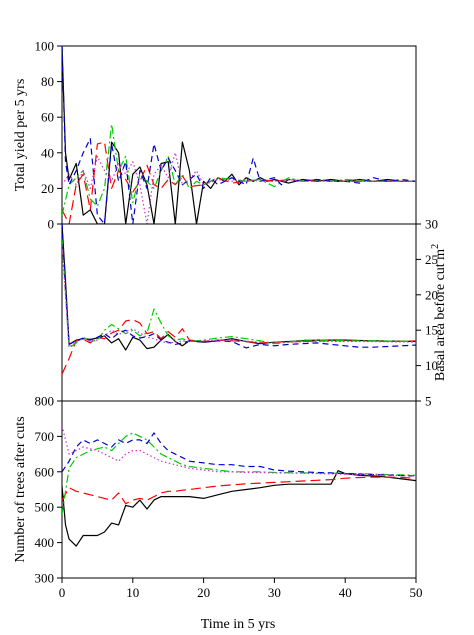  What do you see at coordinates (51, 224) in the screenshot?
I see `y-tick-label: 0` at bounding box center [51, 224].